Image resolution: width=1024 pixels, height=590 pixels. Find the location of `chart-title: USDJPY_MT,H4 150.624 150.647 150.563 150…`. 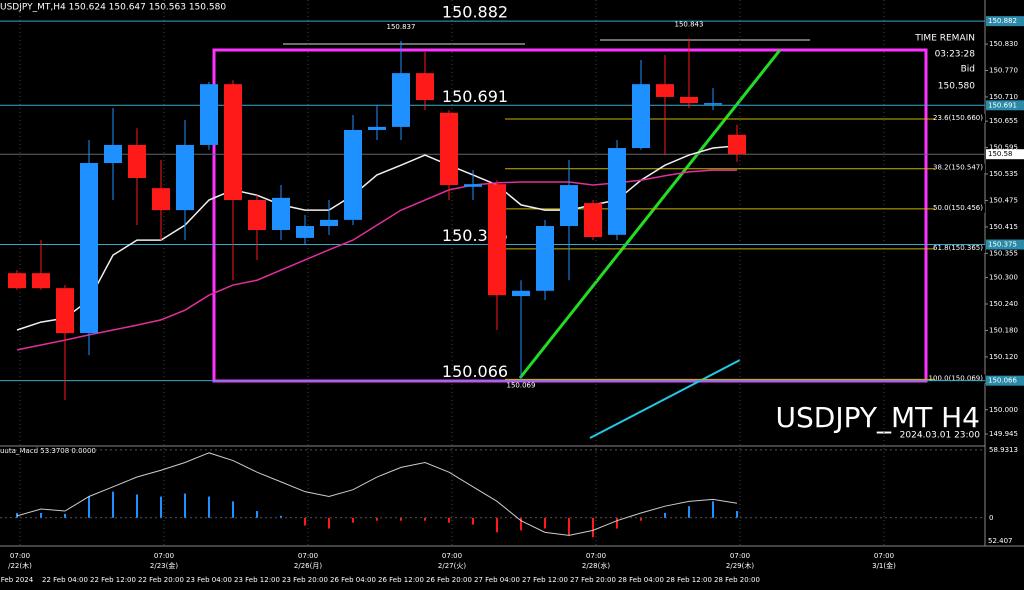

chart-title: USDJPY_MT,H4 150.624 150.647 150.563 150… is located at coordinates (113, 8).